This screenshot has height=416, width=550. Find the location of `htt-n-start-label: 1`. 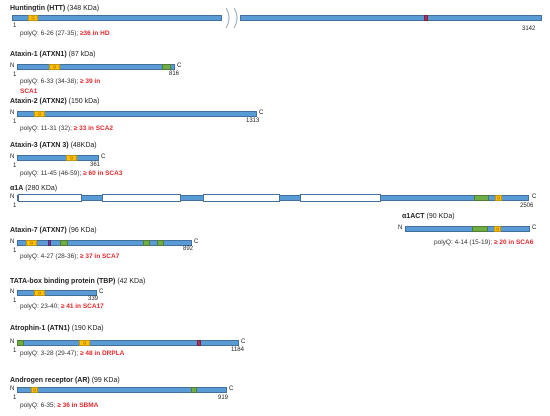

htt-n-start-label: 1 is located at coordinates (15, 26).